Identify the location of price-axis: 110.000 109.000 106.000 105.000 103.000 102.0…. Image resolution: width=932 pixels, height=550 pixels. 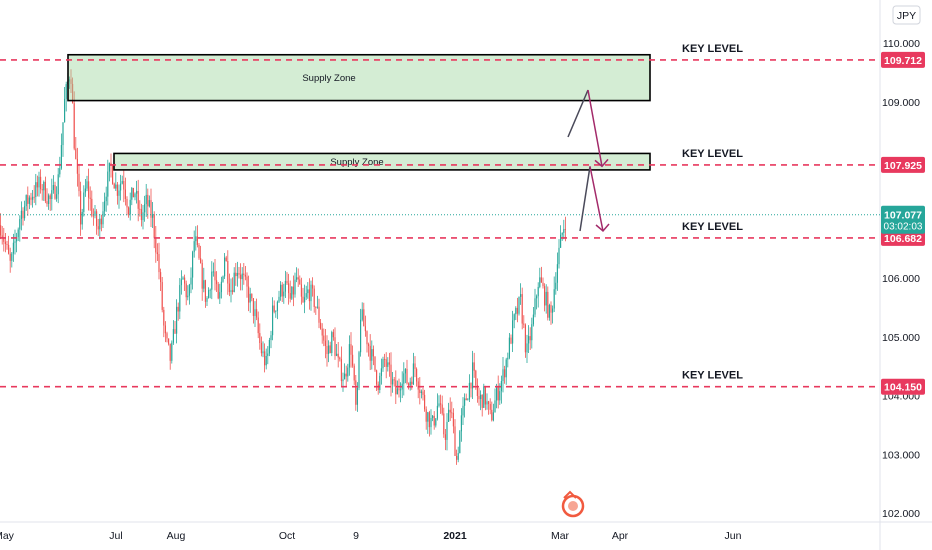
(901, 279).